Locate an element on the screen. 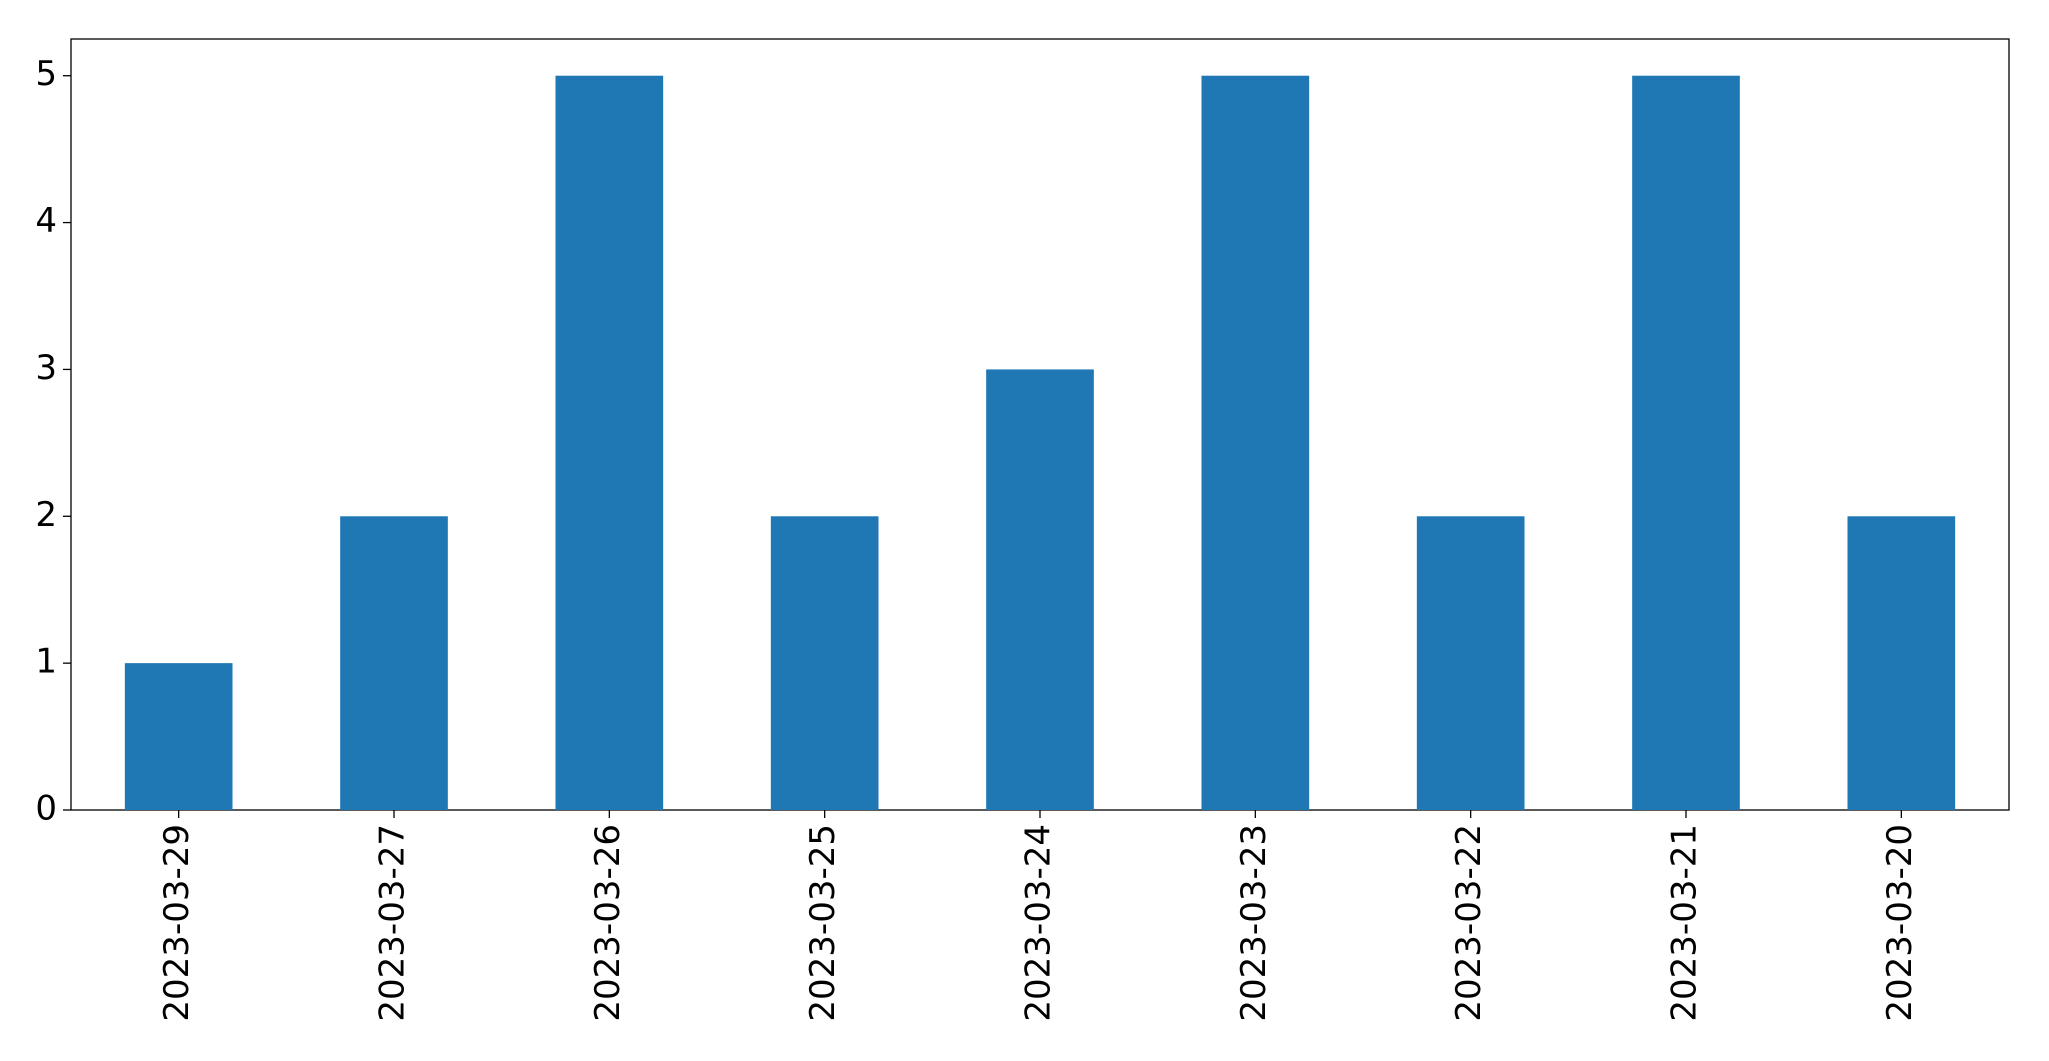 The width and height of the screenshot is (2049, 1061). y-tick-label: 4 is located at coordinates (46, 221).